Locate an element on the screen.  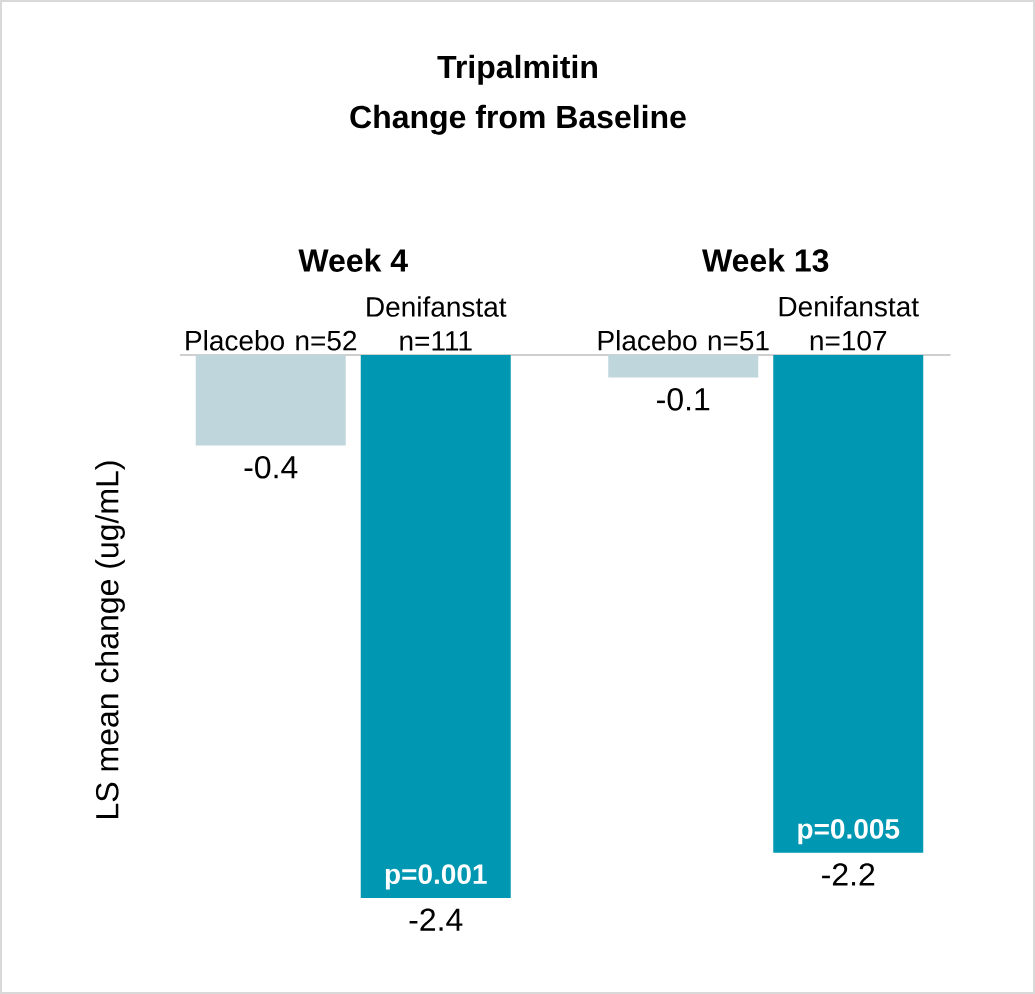
chart-title: Tripalmitin is located at coordinates (517, 69).